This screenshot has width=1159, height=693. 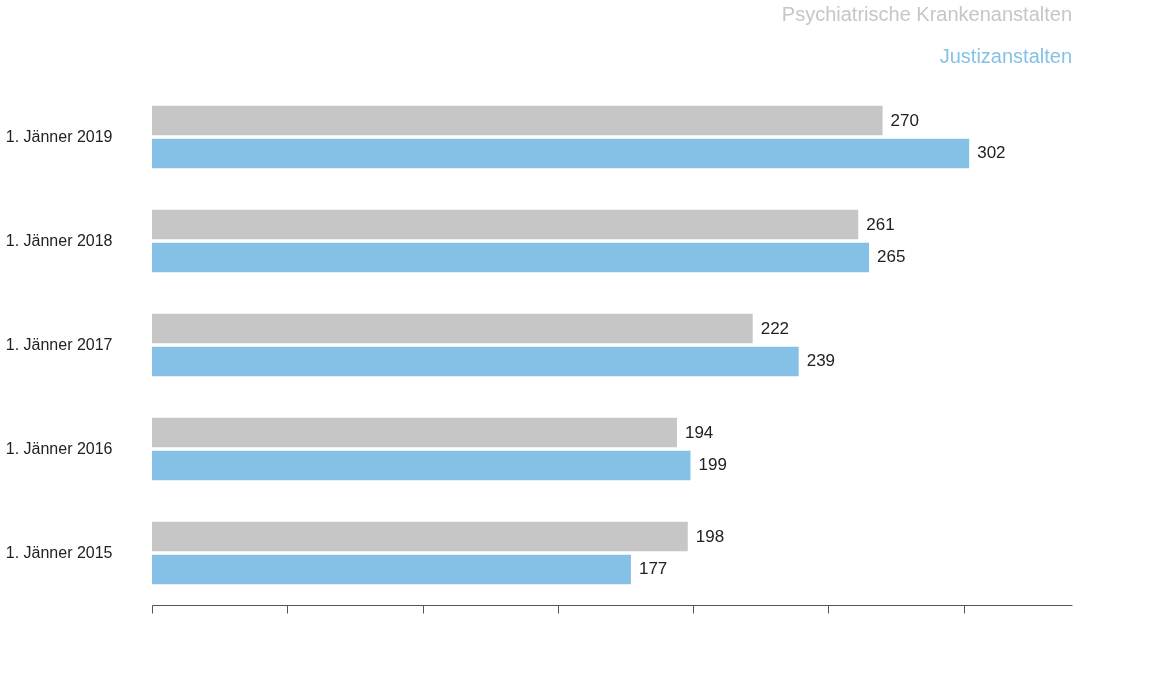 What do you see at coordinates (712, 465) in the screenshot?
I see `data-label: 199` at bounding box center [712, 465].